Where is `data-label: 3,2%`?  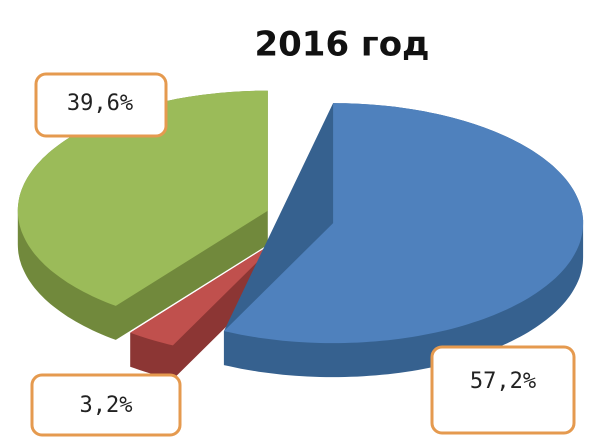
data-label: 3,2% is located at coordinates (106, 405).